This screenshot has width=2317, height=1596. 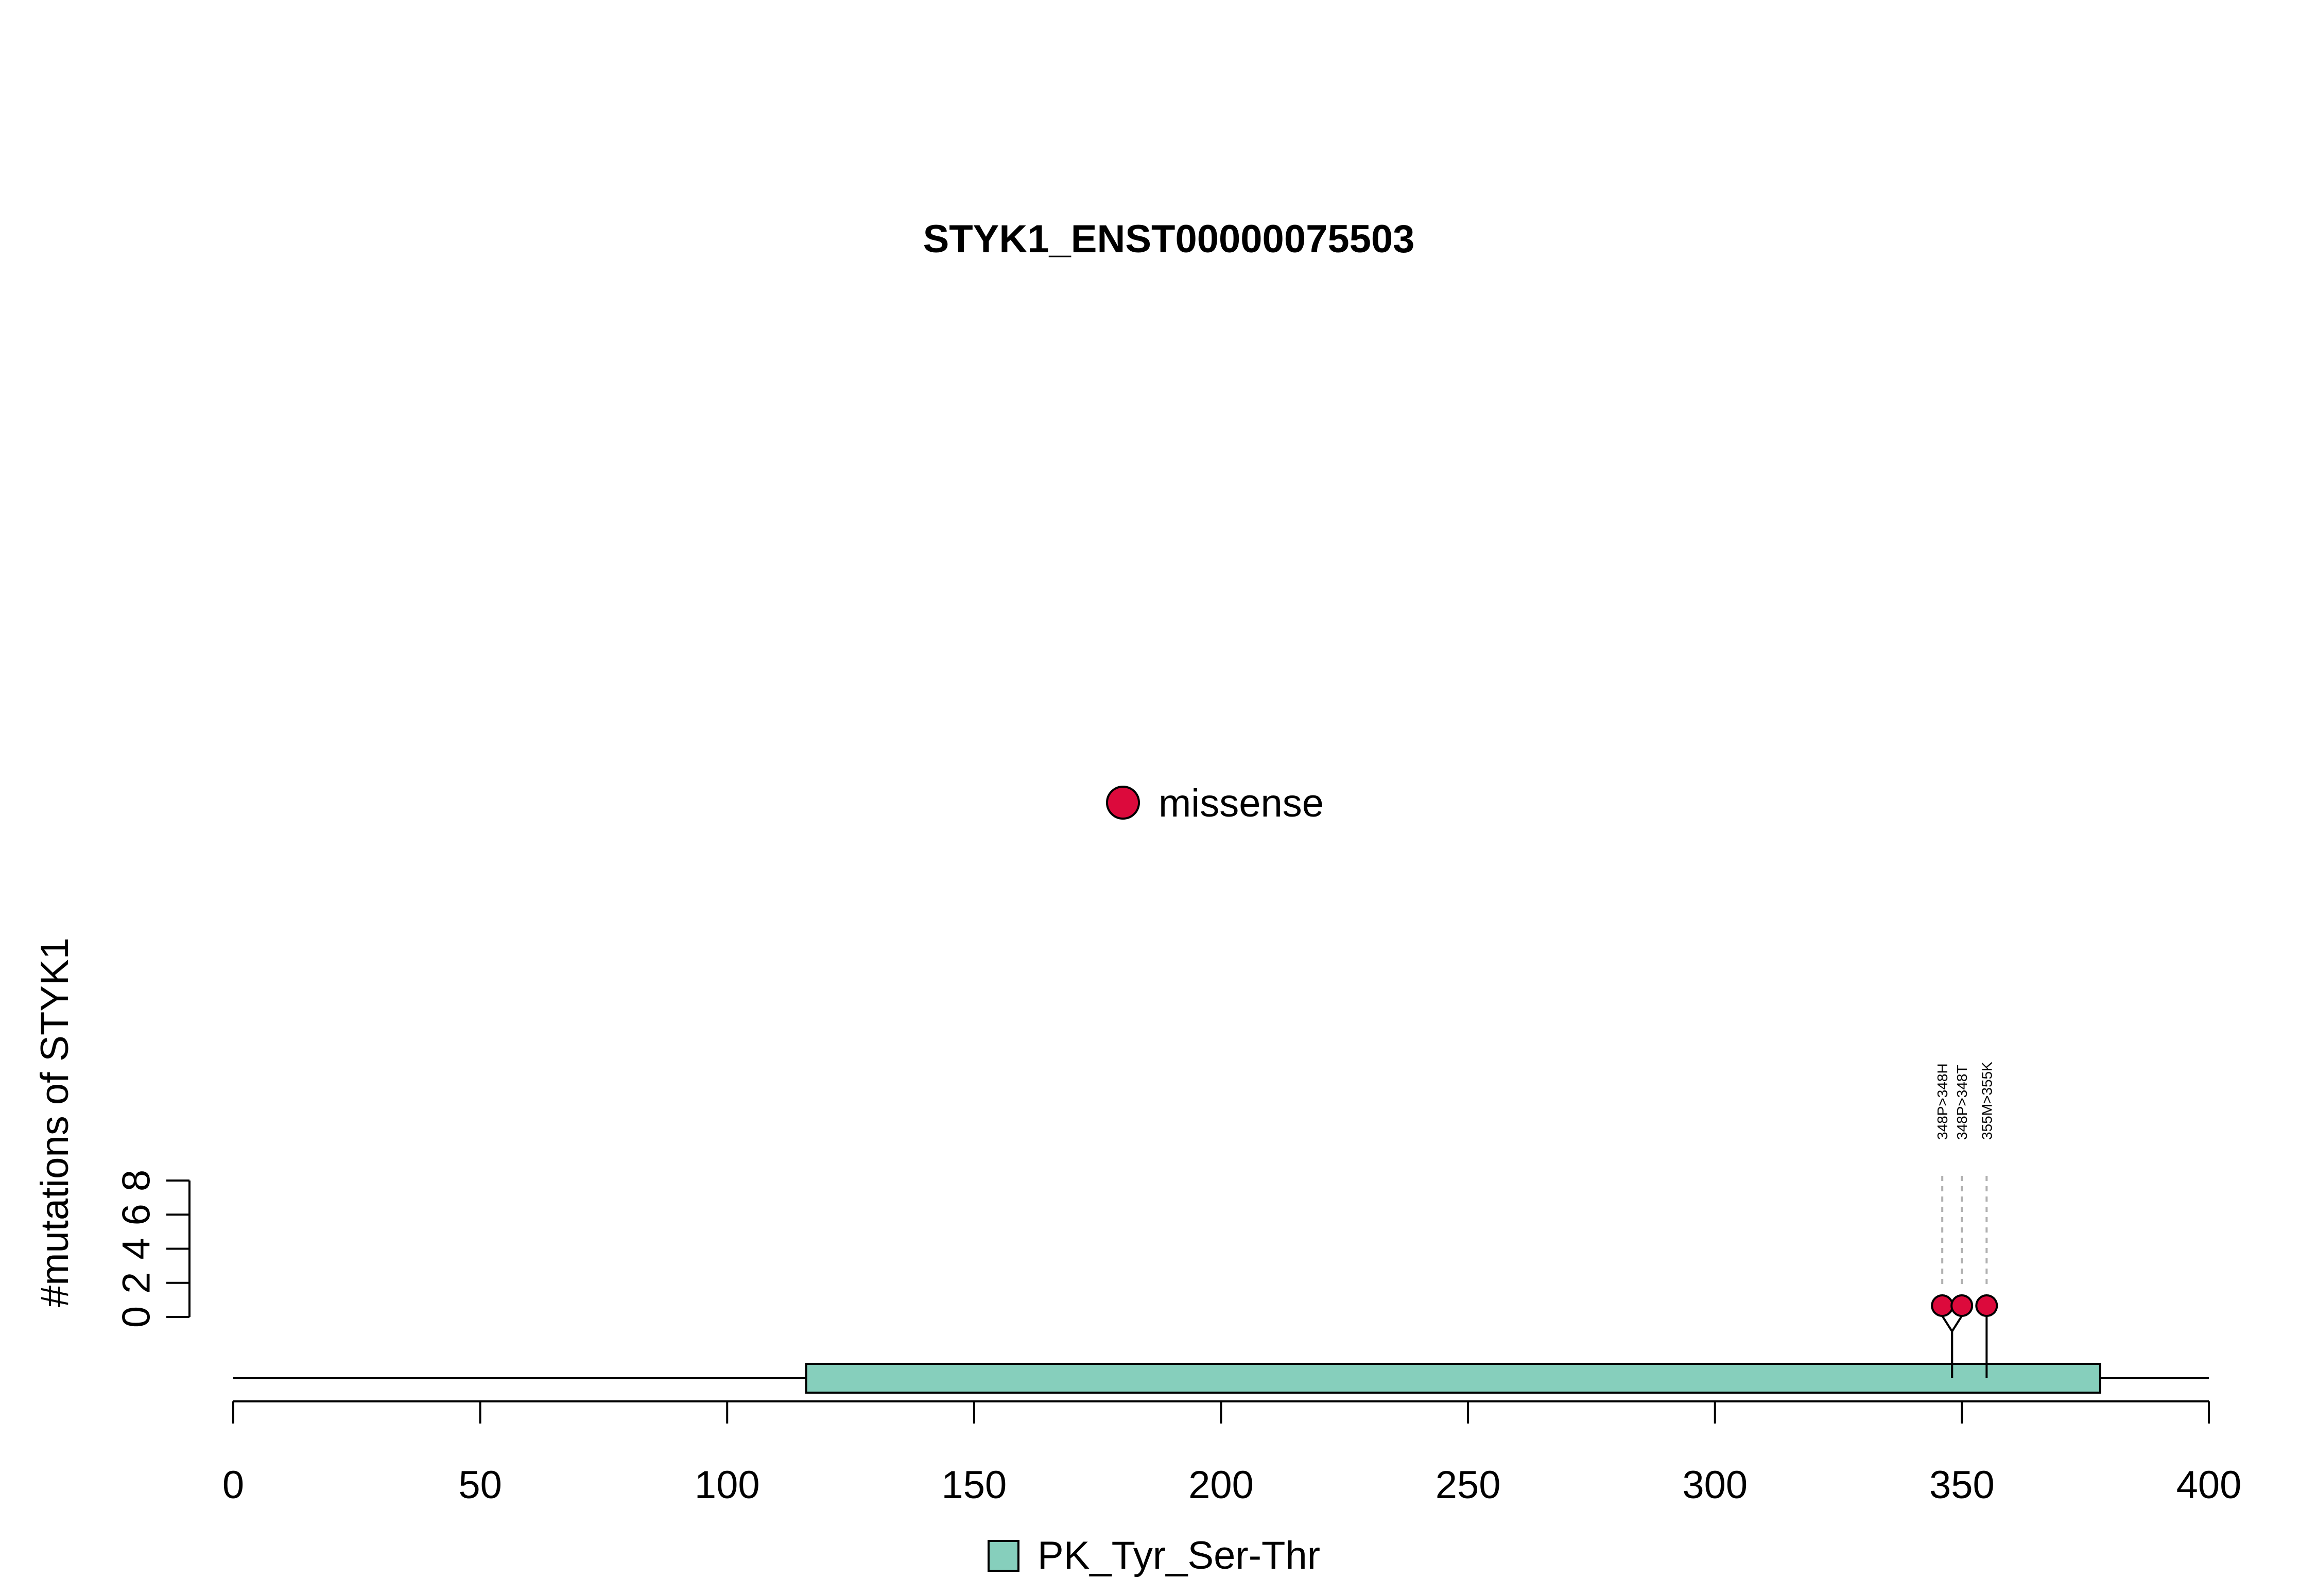 I want to click on y-axis: 0 2 4 6 8, so click(x=153, y=1249).